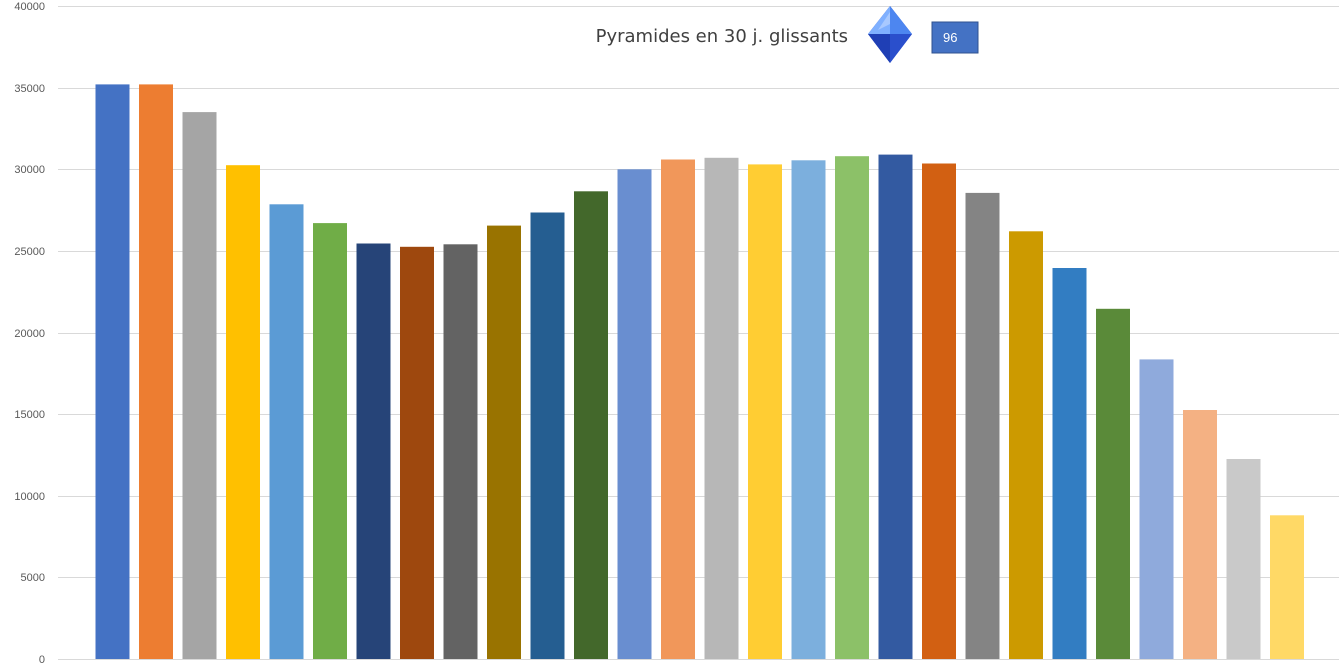  What do you see at coordinates (29, 252) in the screenshot?
I see `y-tick-label: 25000` at bounding box center [29, 252].